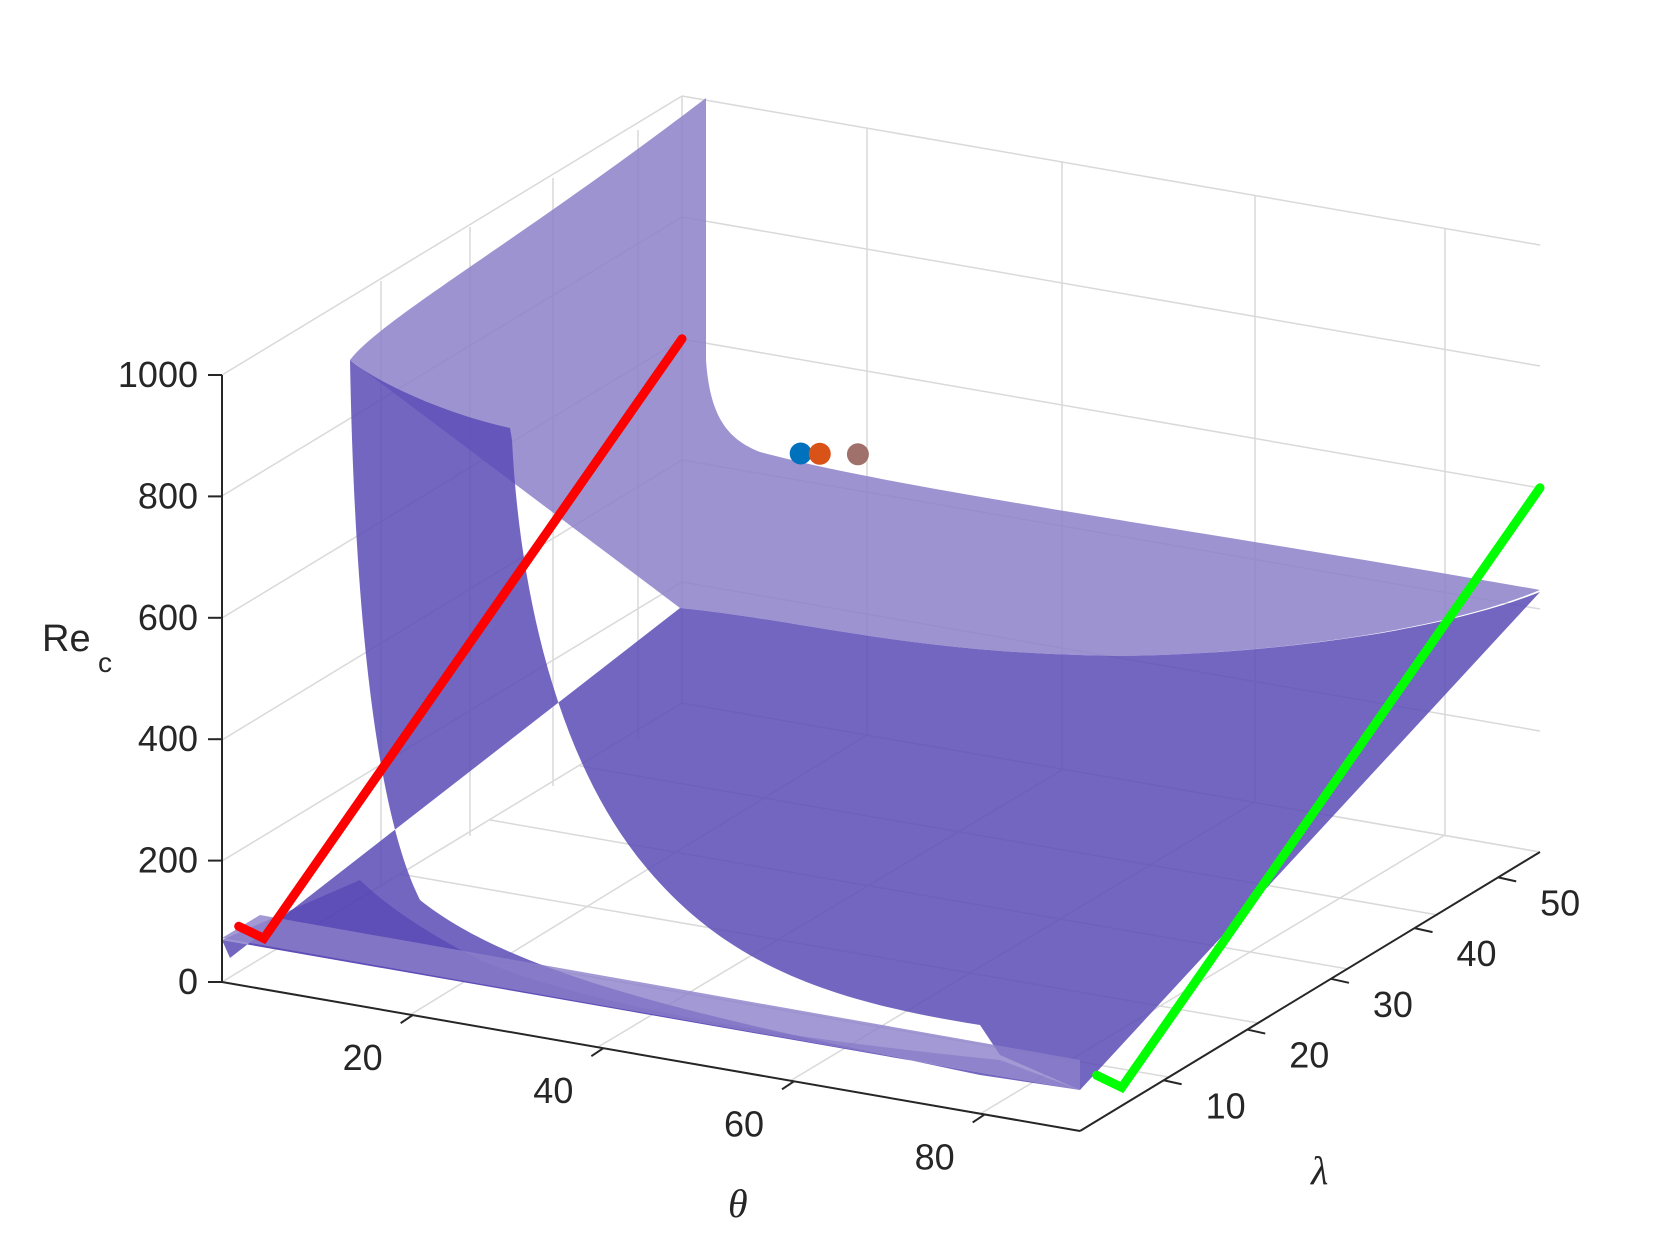  What do you see at coordinates (66, 639) in the screenshot?
I see `z-axis-label: Re` at bounding box center [66, 639].